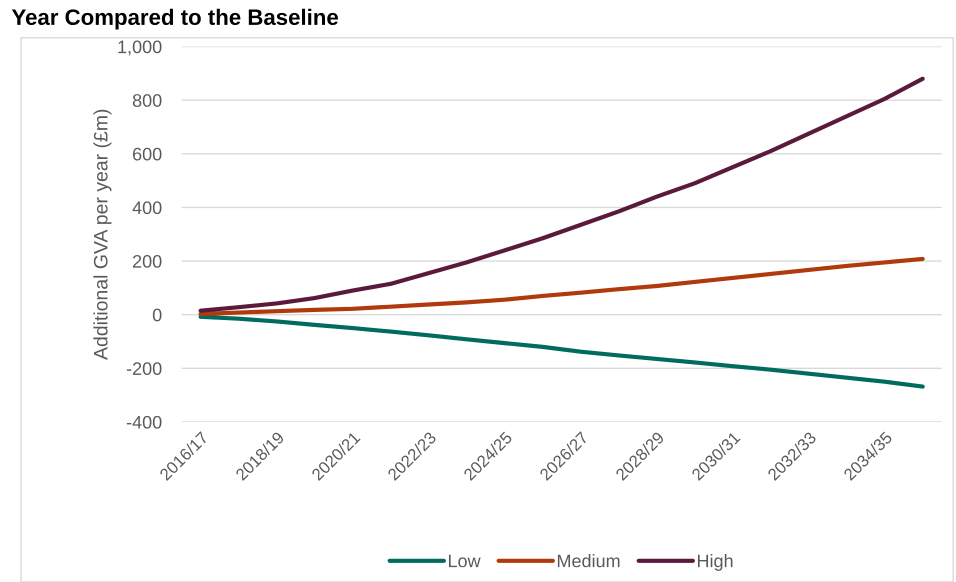  I want to click on y-axis-title: Additional GVA per year (£m), so click(102, 235).